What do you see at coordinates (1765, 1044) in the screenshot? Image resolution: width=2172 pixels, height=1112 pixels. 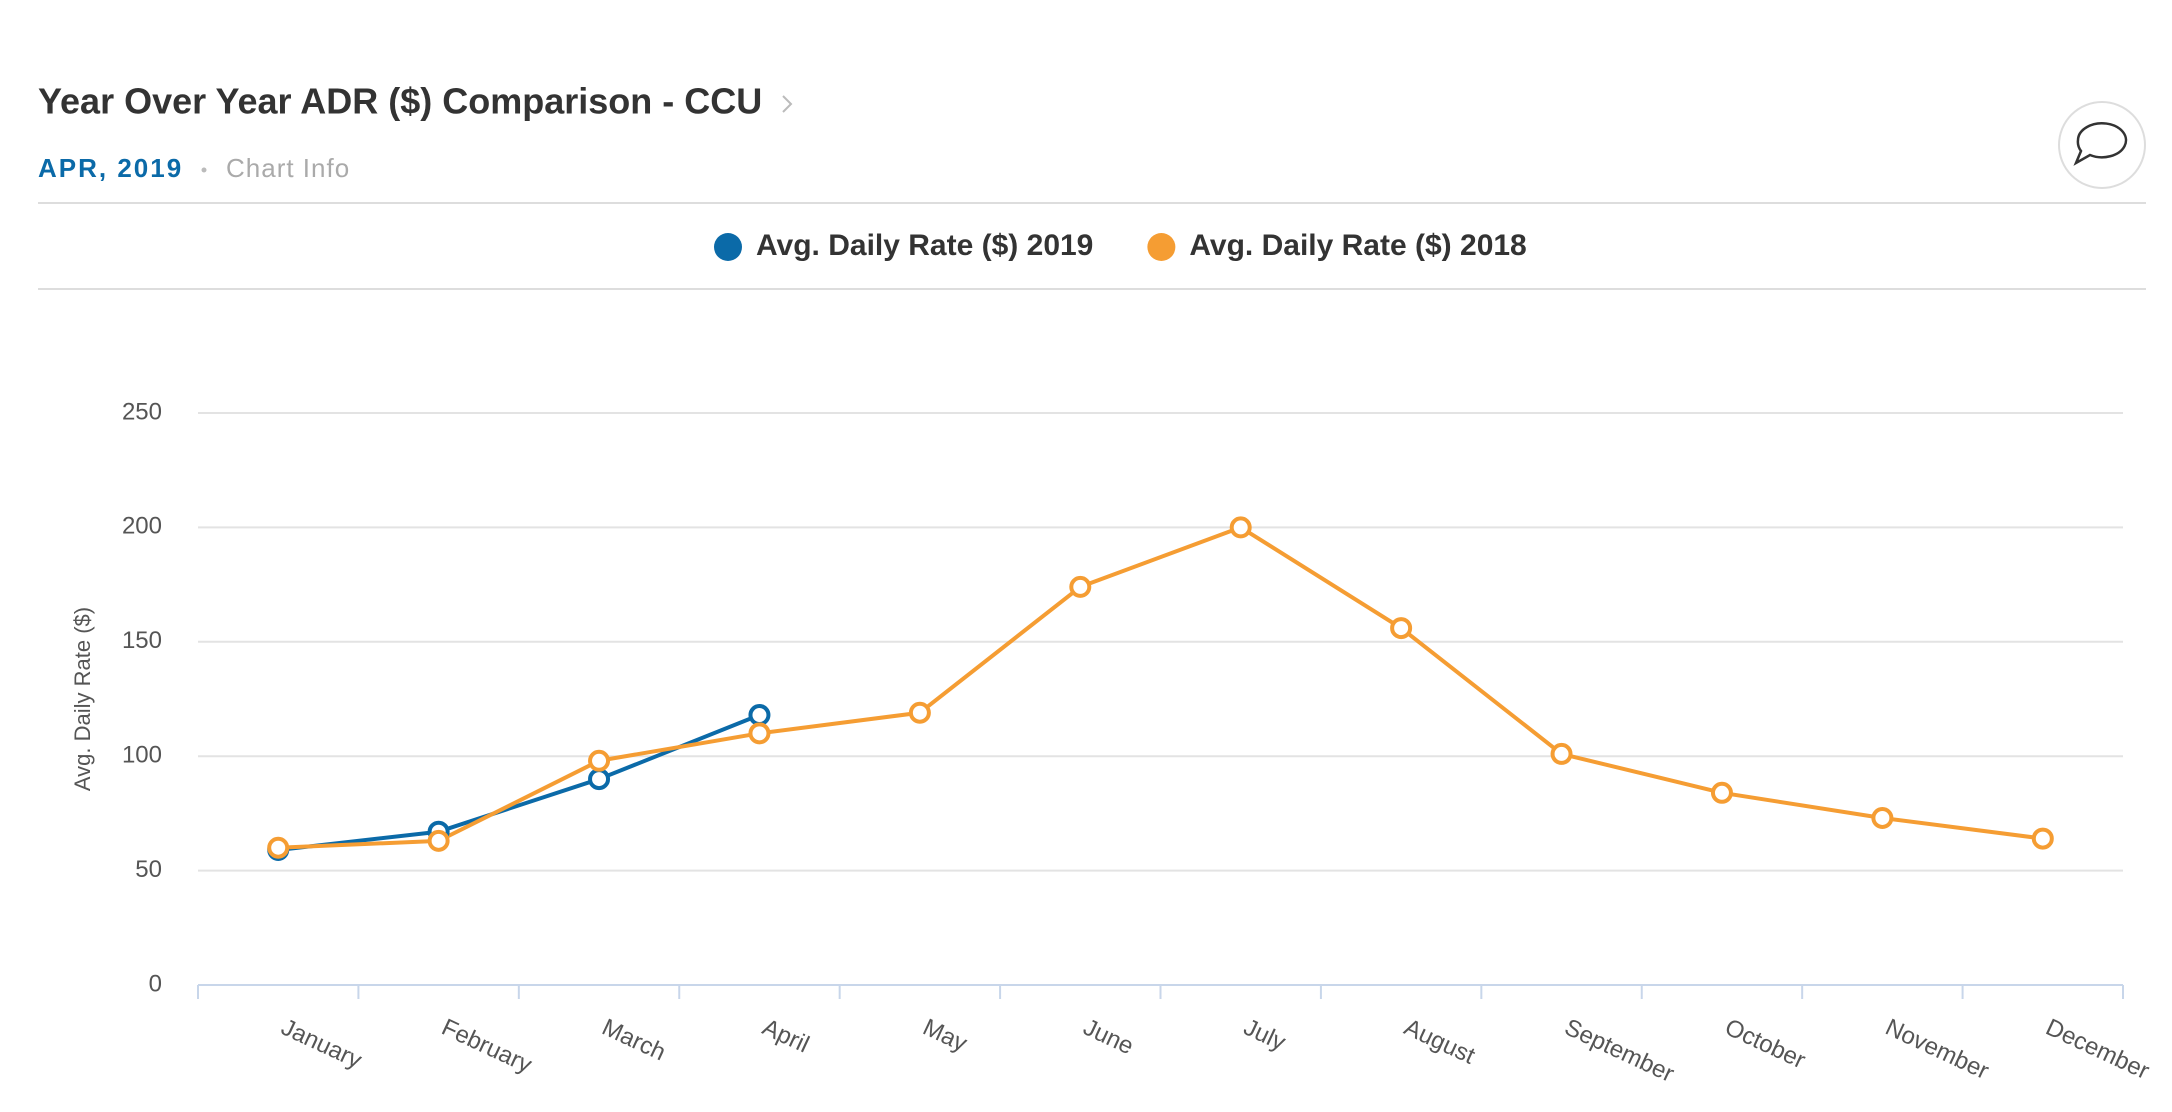 I see `x-tick-label: October` at bounding box center [1765, 1044].